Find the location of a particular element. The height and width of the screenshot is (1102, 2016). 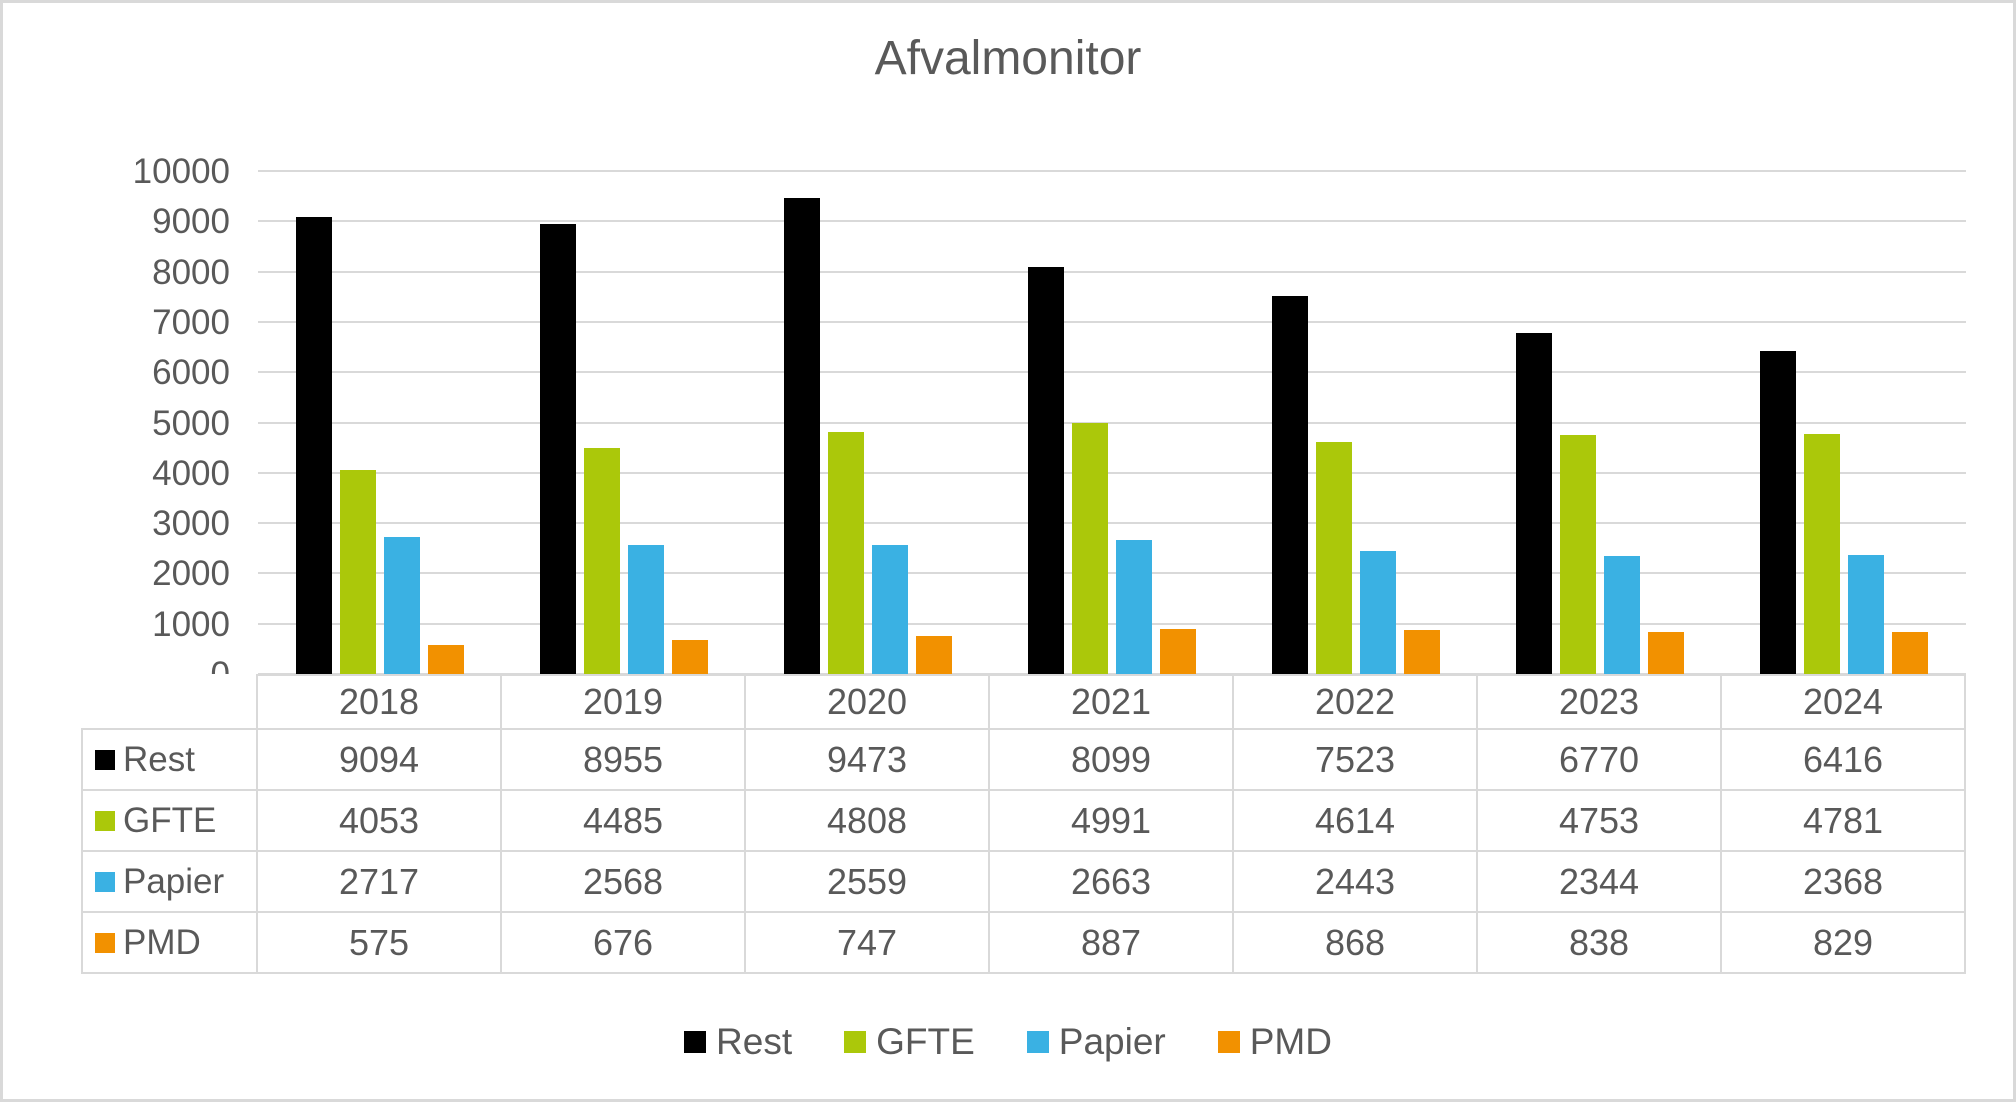

table-value-cell: 4781 is located at coordinates (1844, 821).